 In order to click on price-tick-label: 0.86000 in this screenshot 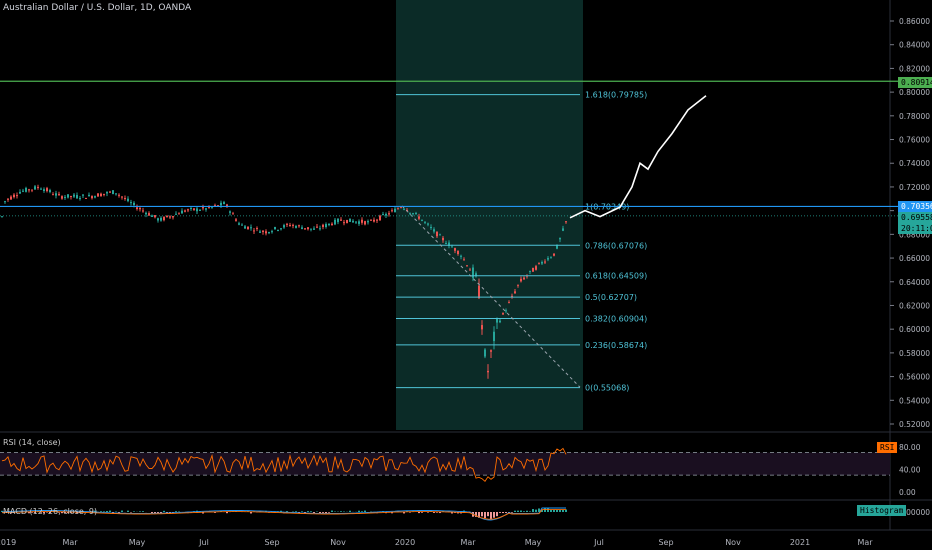, I will do `click(914, 21)`.